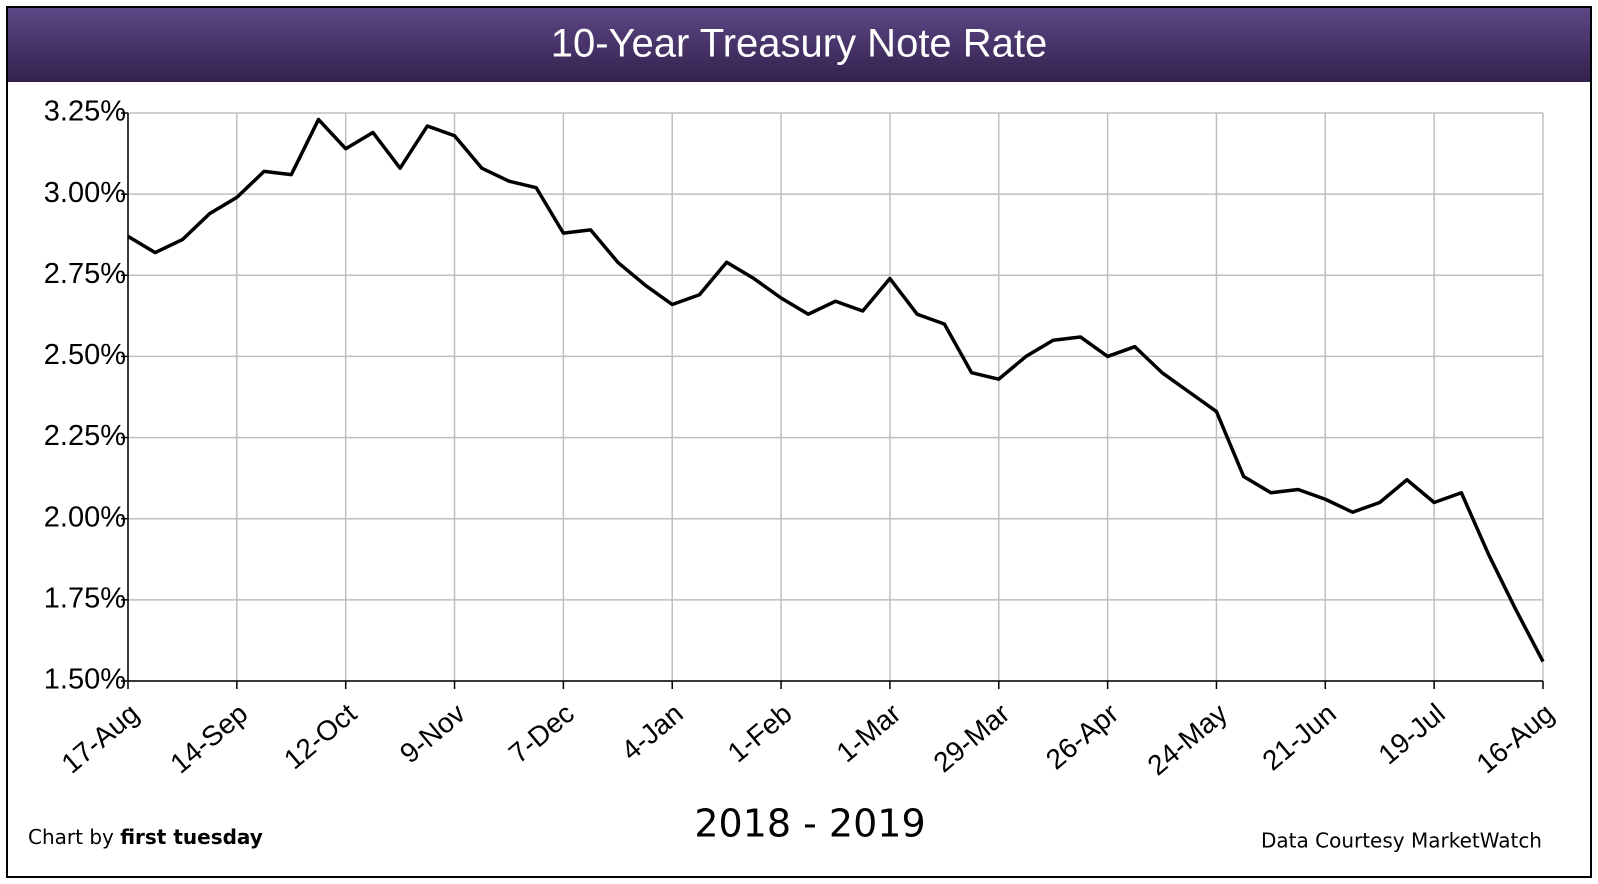 The image size is (1598, 884). I want to click on y-tick-label: 3.00%, so click(85, 193).